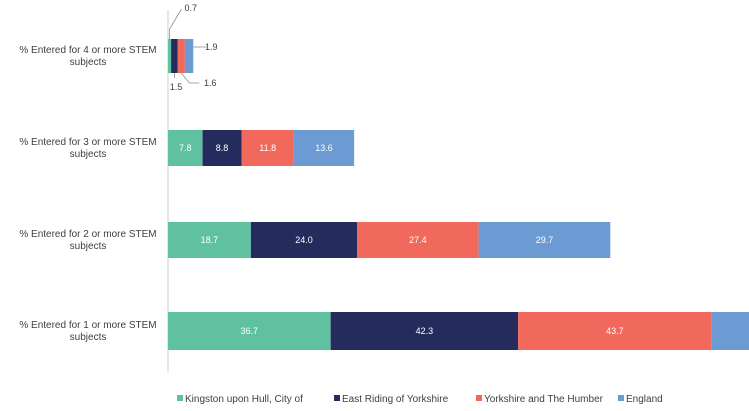 This screenshot has height=411, width=749. I want to click on data-label: 43.7, so click(615, 331).